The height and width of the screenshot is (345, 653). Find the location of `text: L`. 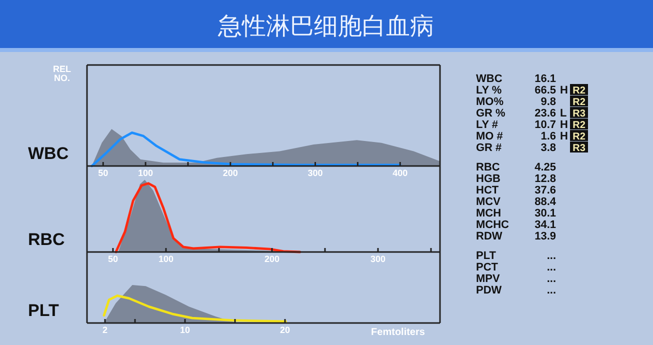

text: L is located at coordinates (563, 114).